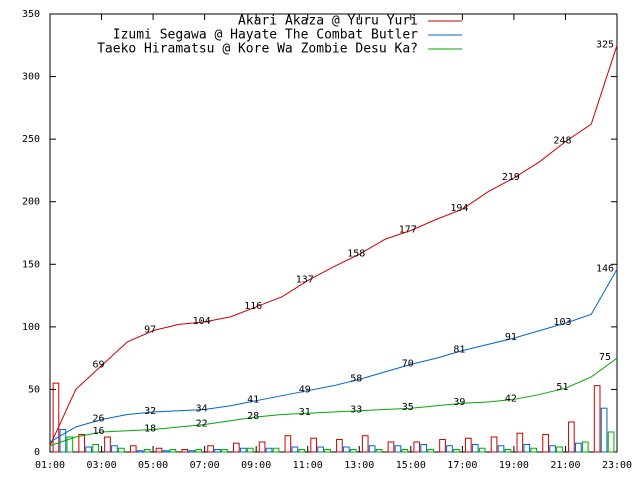 Image resolution: width=640 pixels, height=480 pixels. What do you see at coordinates (562, 322) in the screenshot?
I see `data-label: 103` at bounding box center [562, 322].